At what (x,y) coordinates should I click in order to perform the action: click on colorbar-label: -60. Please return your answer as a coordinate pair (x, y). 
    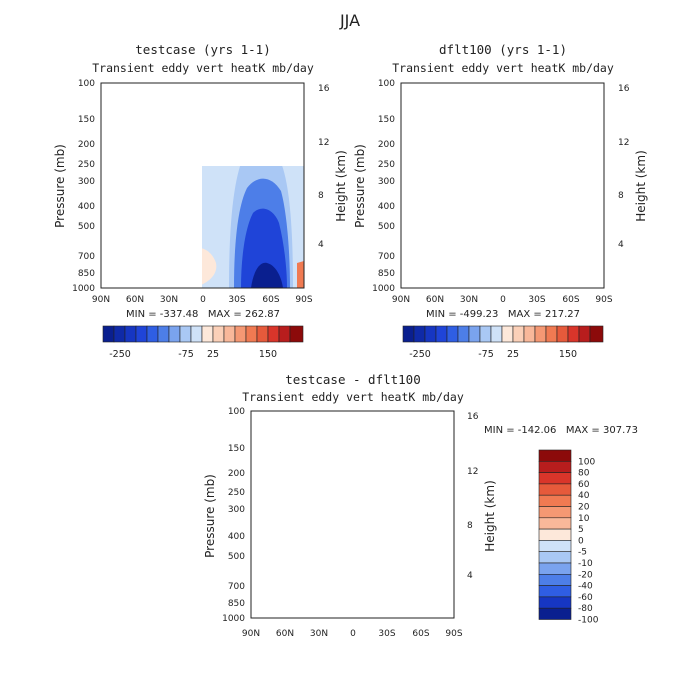
    Looking at the image, I should click on (585, 598).